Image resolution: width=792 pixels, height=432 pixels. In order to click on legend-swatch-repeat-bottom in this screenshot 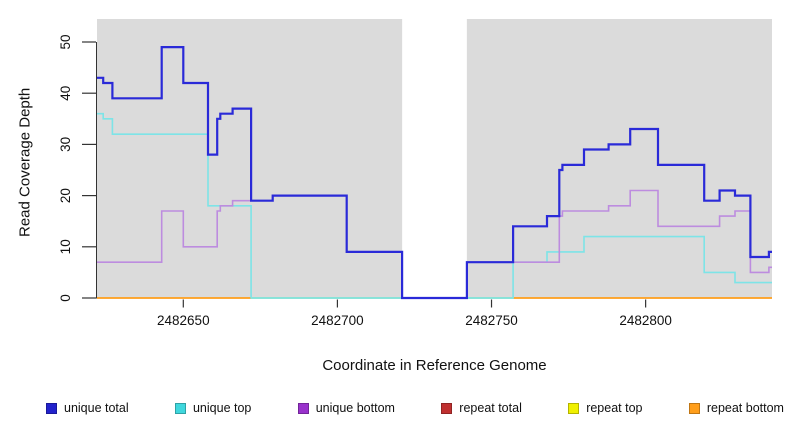, I will do `click(694, 408)`.